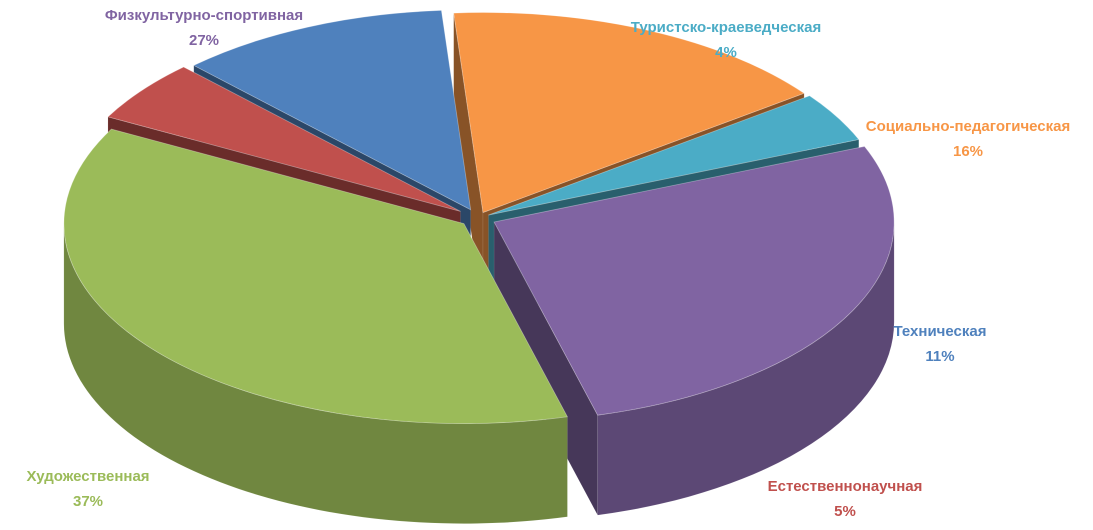 The image size is (1093, 530). I want to click on data-label-name-3: Социально-педагогическая, so click(968, 126).